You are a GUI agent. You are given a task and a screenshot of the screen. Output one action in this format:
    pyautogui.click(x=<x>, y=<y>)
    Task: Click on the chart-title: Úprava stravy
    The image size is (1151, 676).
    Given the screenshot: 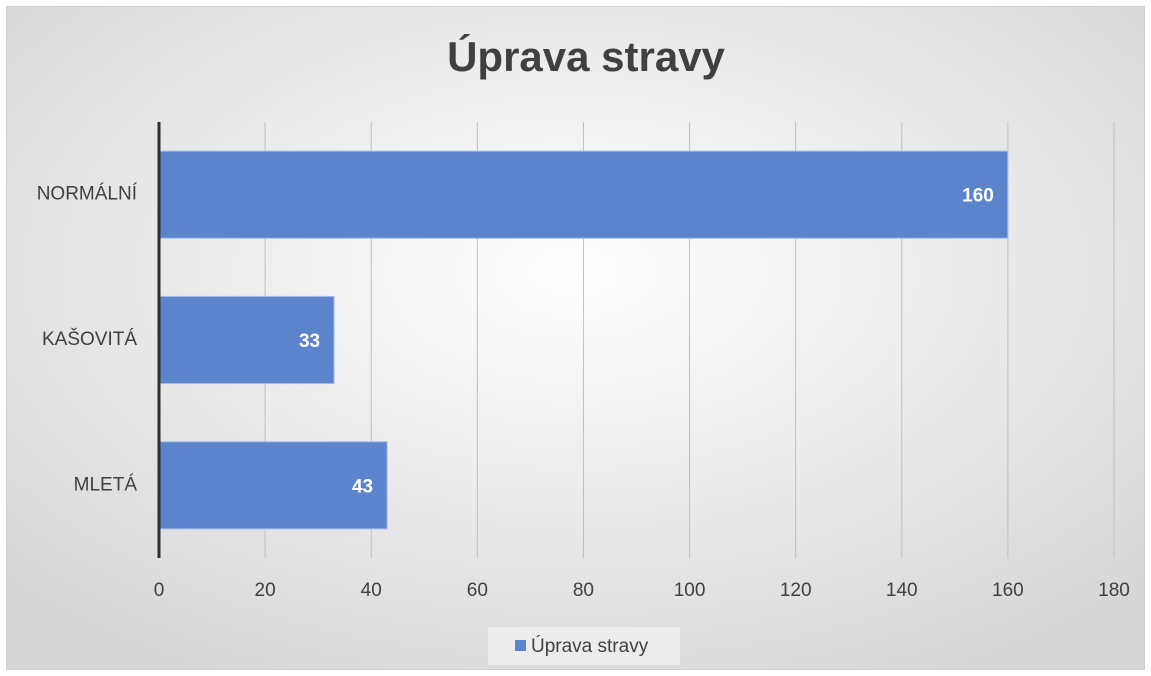 What is the action you would take?
    pyautogui.click(x=586, y=56)
    